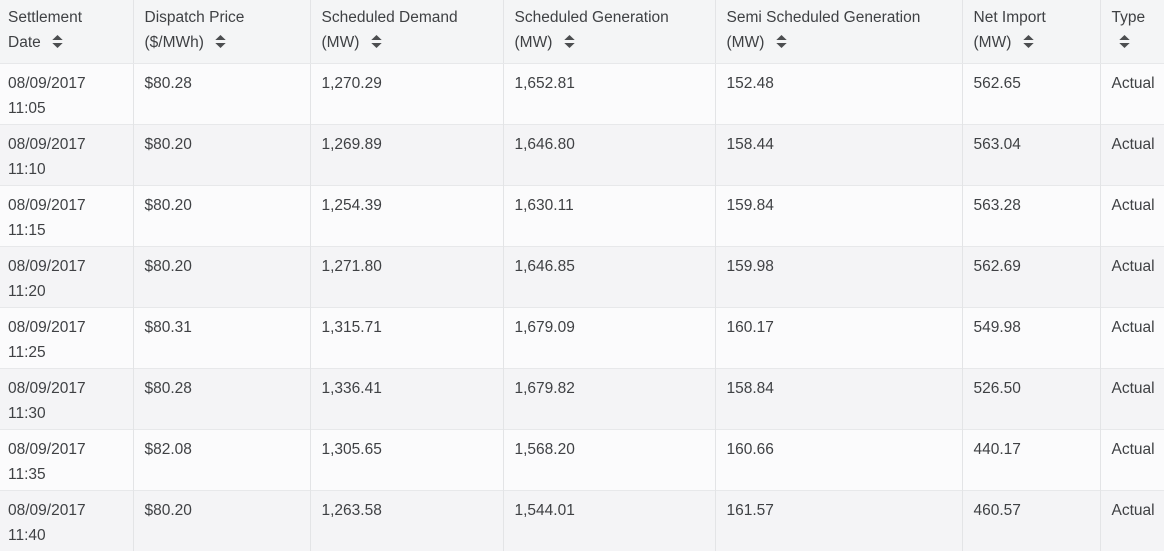 The image size is (1164, 551). What do you see at coordinates (838, 337) in the screenshot?
I see `cell-semi-scheduled-generation: 160.17` at bounding box center [838, 337].